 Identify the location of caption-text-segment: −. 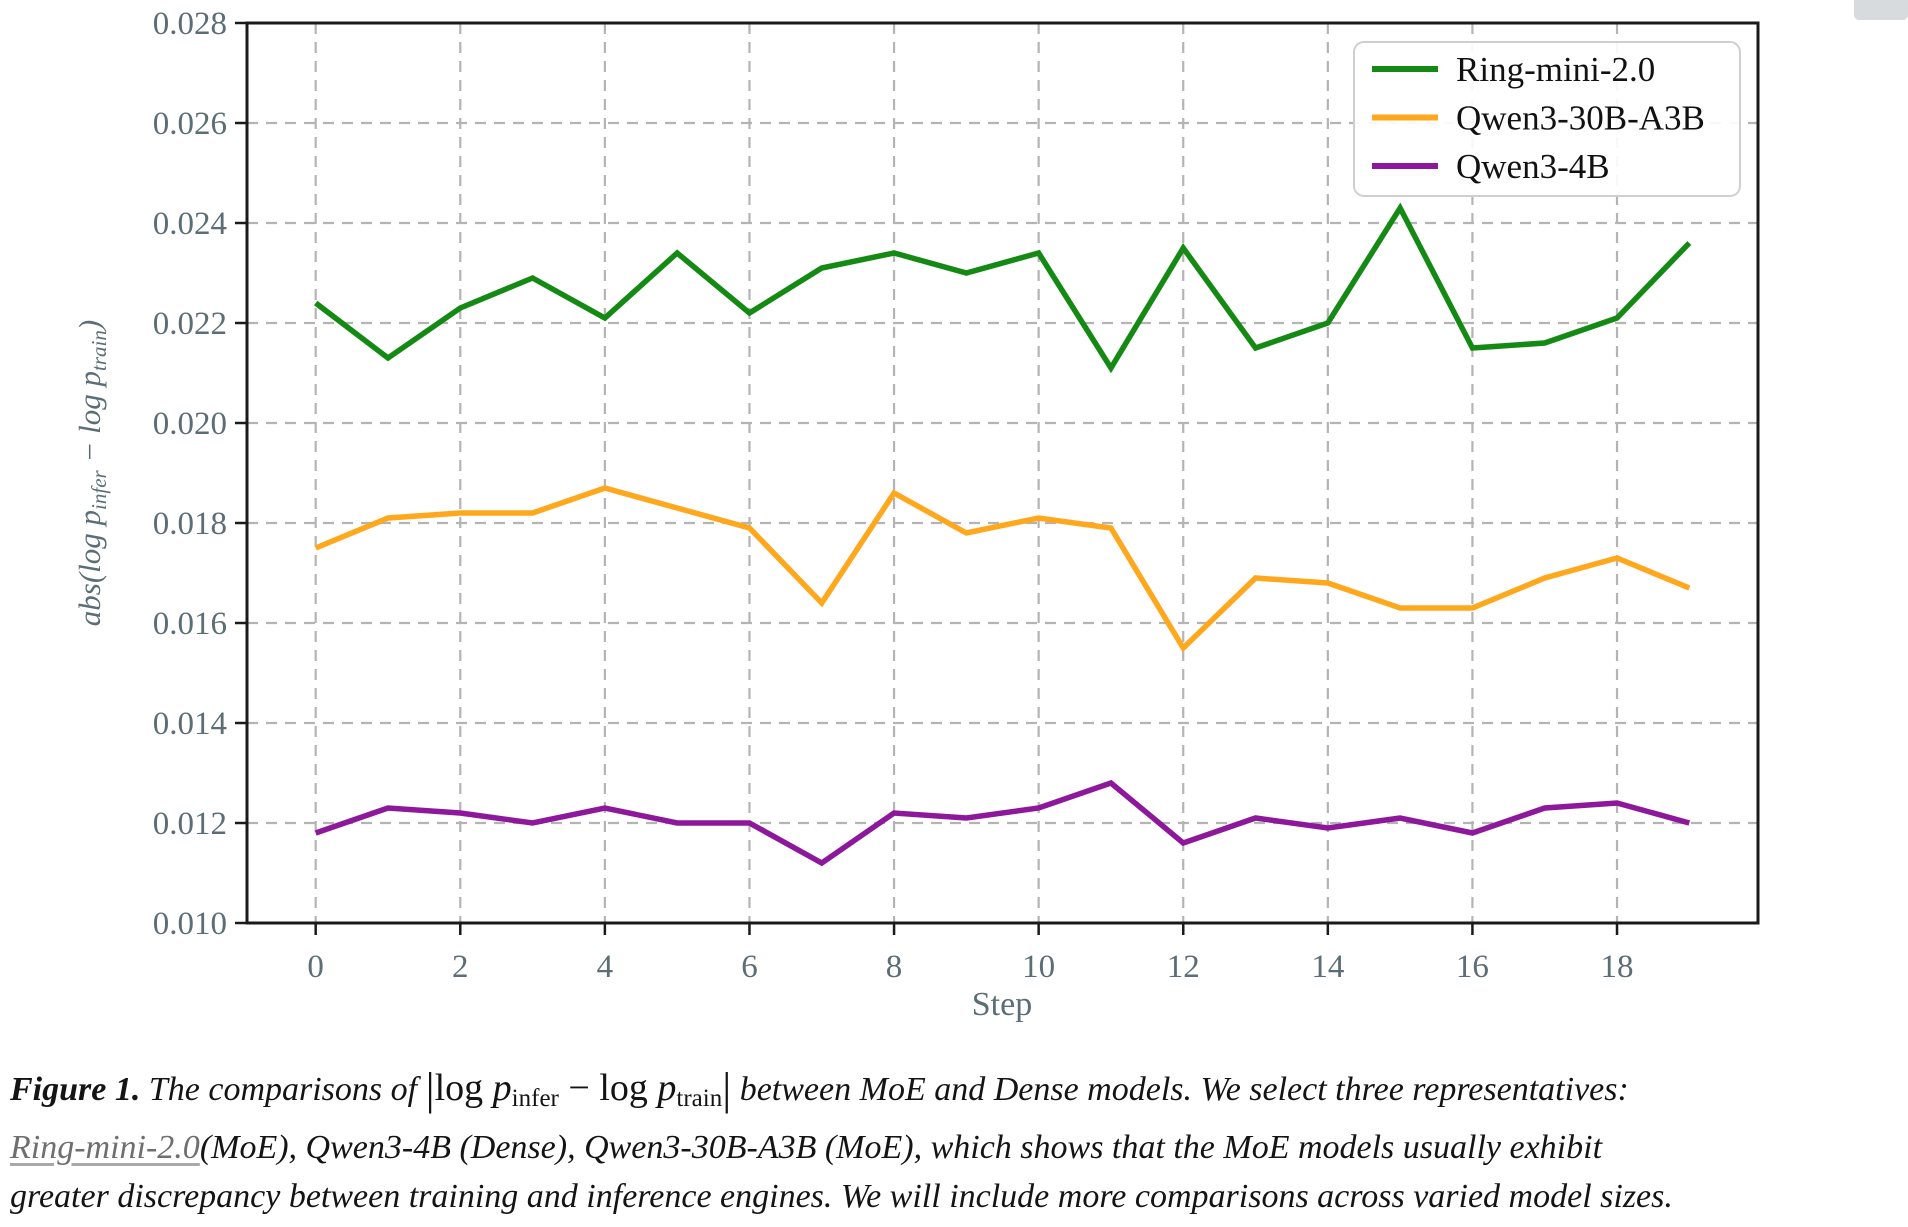
(579, 1088).